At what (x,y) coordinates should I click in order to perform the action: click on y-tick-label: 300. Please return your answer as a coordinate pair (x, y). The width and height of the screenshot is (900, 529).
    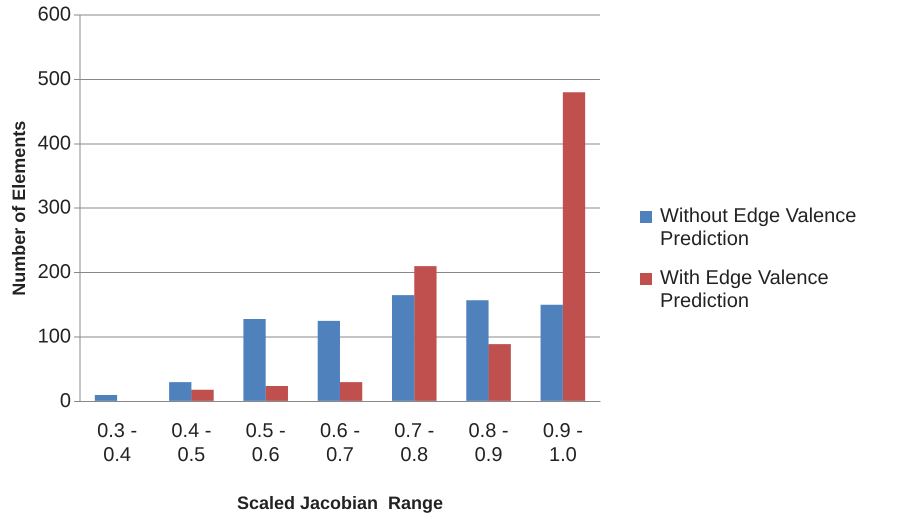
    Looking at the image, I should click on (54, 207).